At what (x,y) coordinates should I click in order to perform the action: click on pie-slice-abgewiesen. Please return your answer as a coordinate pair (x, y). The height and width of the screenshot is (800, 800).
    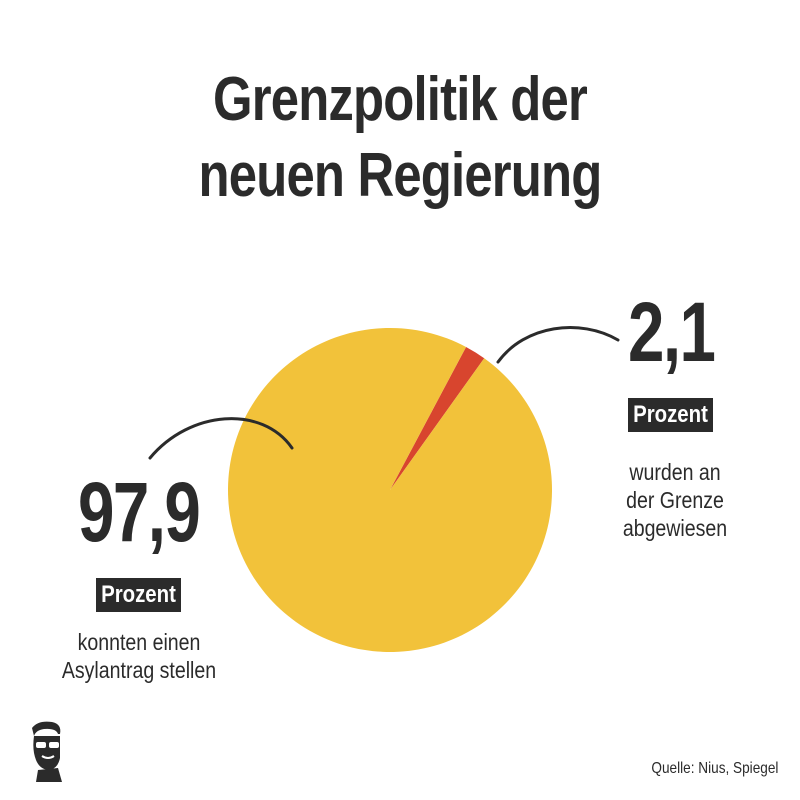
    Looking at the image, I should click on (437, 418).